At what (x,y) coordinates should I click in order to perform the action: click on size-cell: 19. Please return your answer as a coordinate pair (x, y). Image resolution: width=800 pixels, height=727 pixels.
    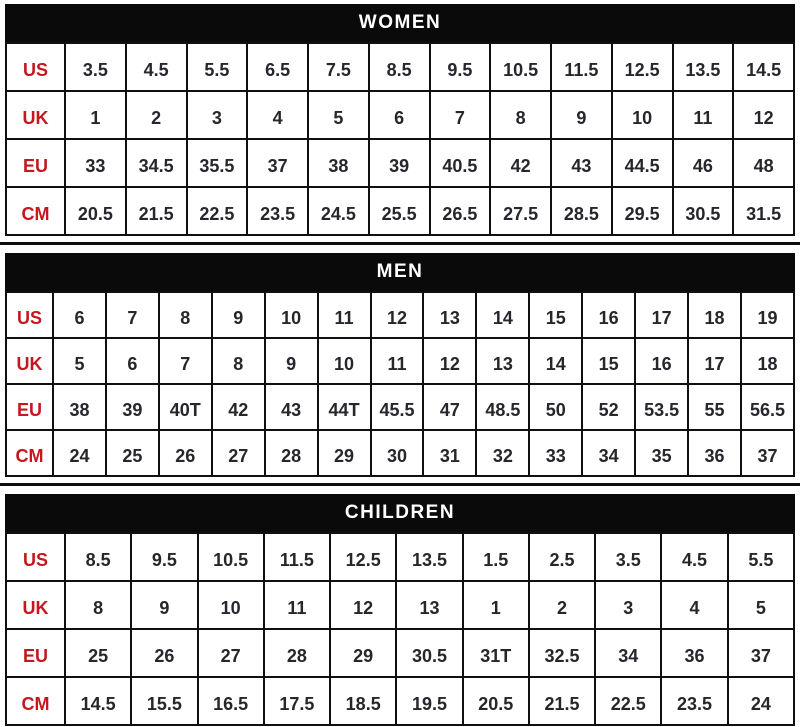
    Looking at the image, I should click on (767, 315).